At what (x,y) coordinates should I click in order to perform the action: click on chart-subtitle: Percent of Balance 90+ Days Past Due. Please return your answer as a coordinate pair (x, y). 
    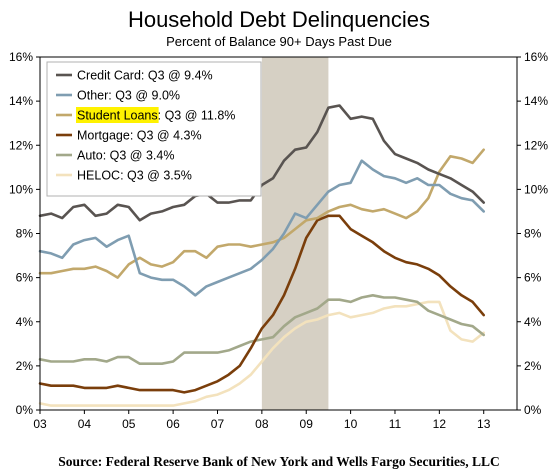
    Looking at the image, I should click on (279, 41).